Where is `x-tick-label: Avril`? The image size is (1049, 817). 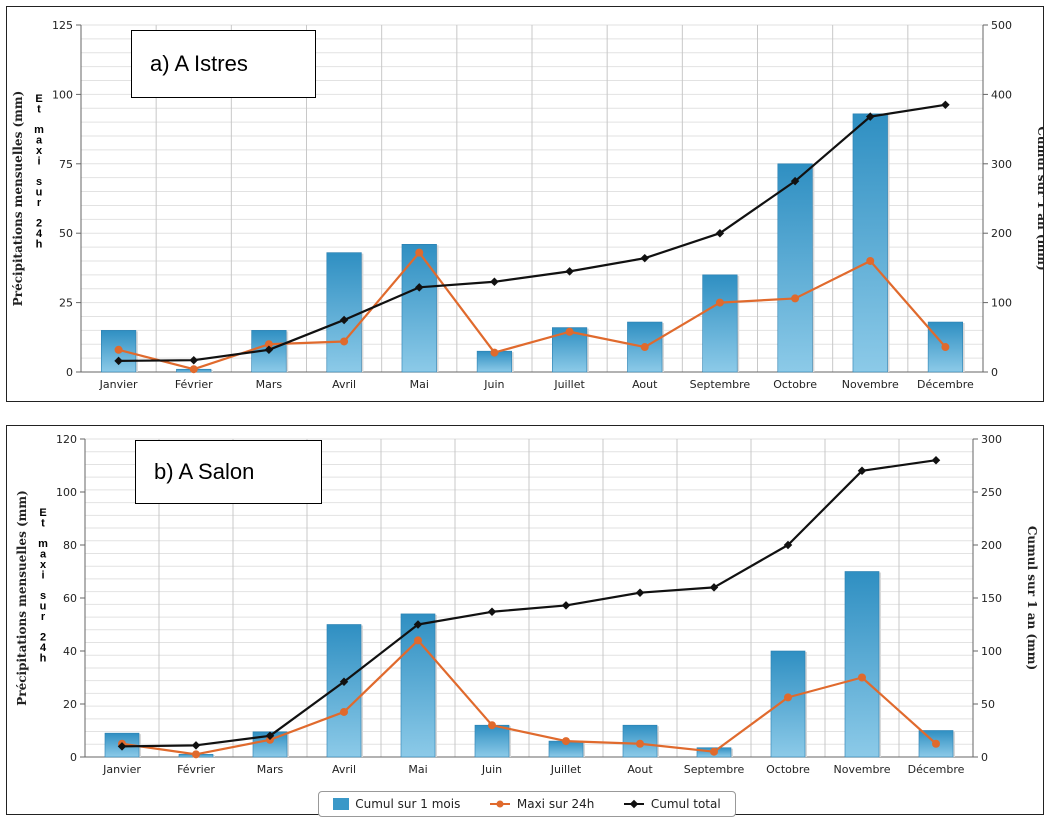 x-tick-label: Avril is located at coordinates (344, 384).